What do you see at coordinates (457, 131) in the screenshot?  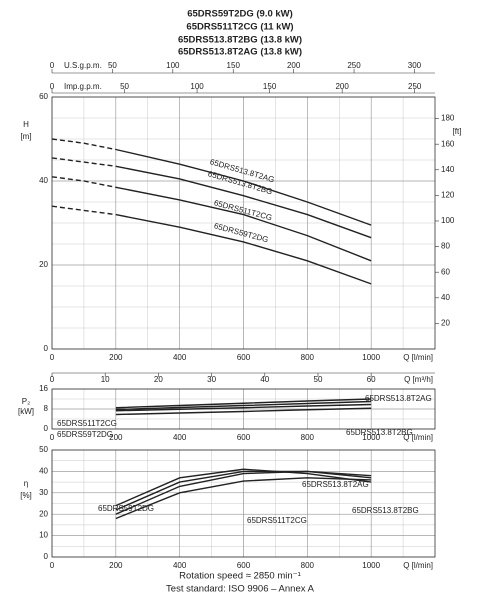 I see `y2-axis-unit: [ft]` at bounding box center [457, 131].